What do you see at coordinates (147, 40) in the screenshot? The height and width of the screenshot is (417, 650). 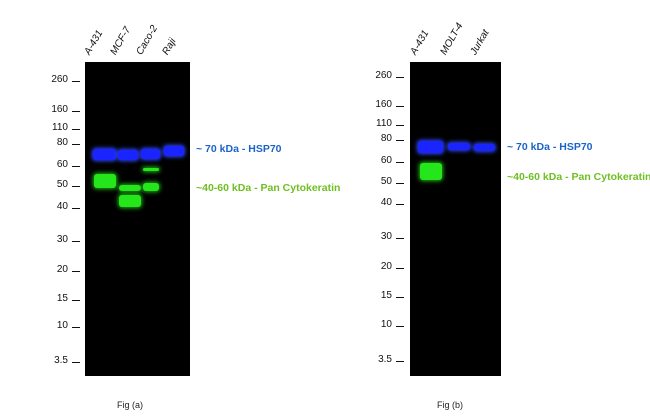 I see `lane-label: Caco-2` at bounding box center [147, 40].